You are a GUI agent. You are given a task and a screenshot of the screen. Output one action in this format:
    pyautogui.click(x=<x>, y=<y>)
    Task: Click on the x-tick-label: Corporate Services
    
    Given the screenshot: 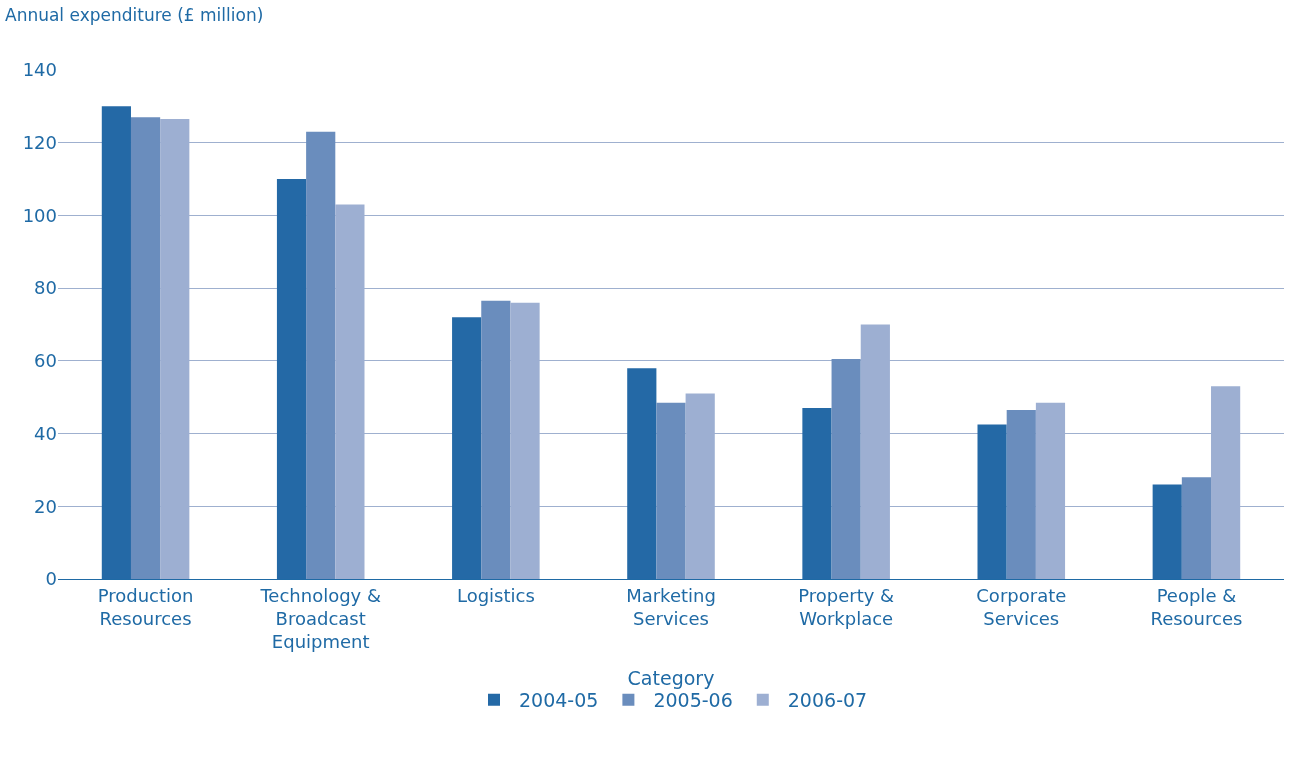 What is the action you would take?
    pyautogui.click(x=1021, y=606)
    